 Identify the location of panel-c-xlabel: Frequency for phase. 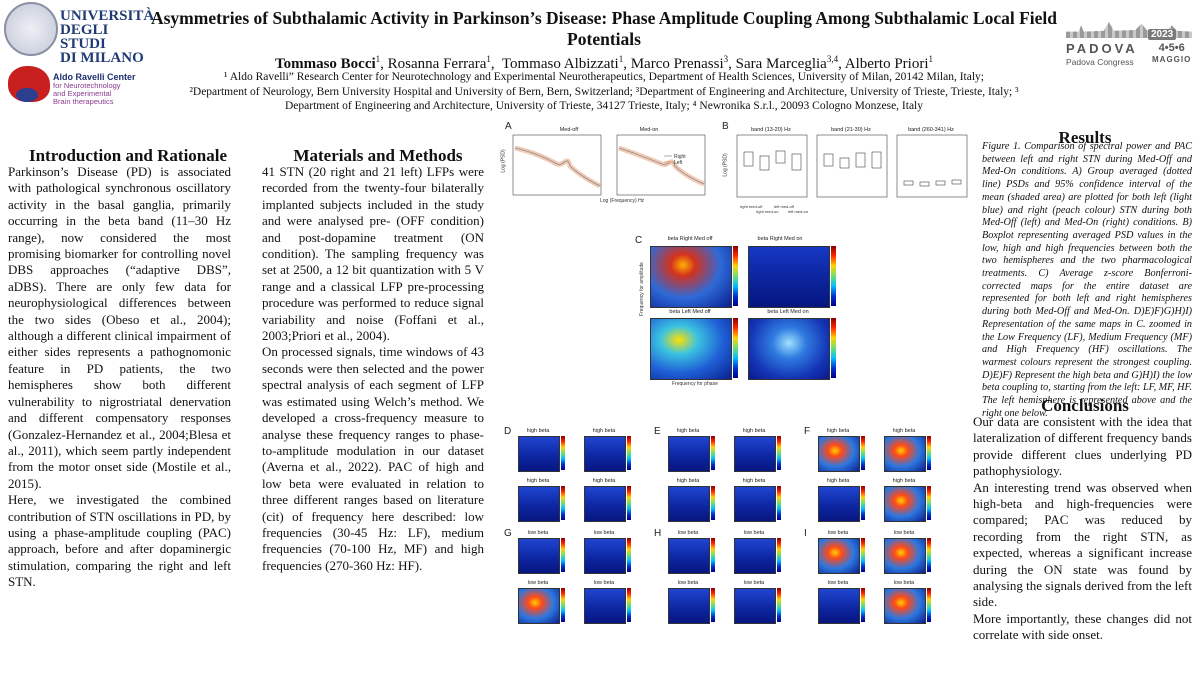
(695, 384).